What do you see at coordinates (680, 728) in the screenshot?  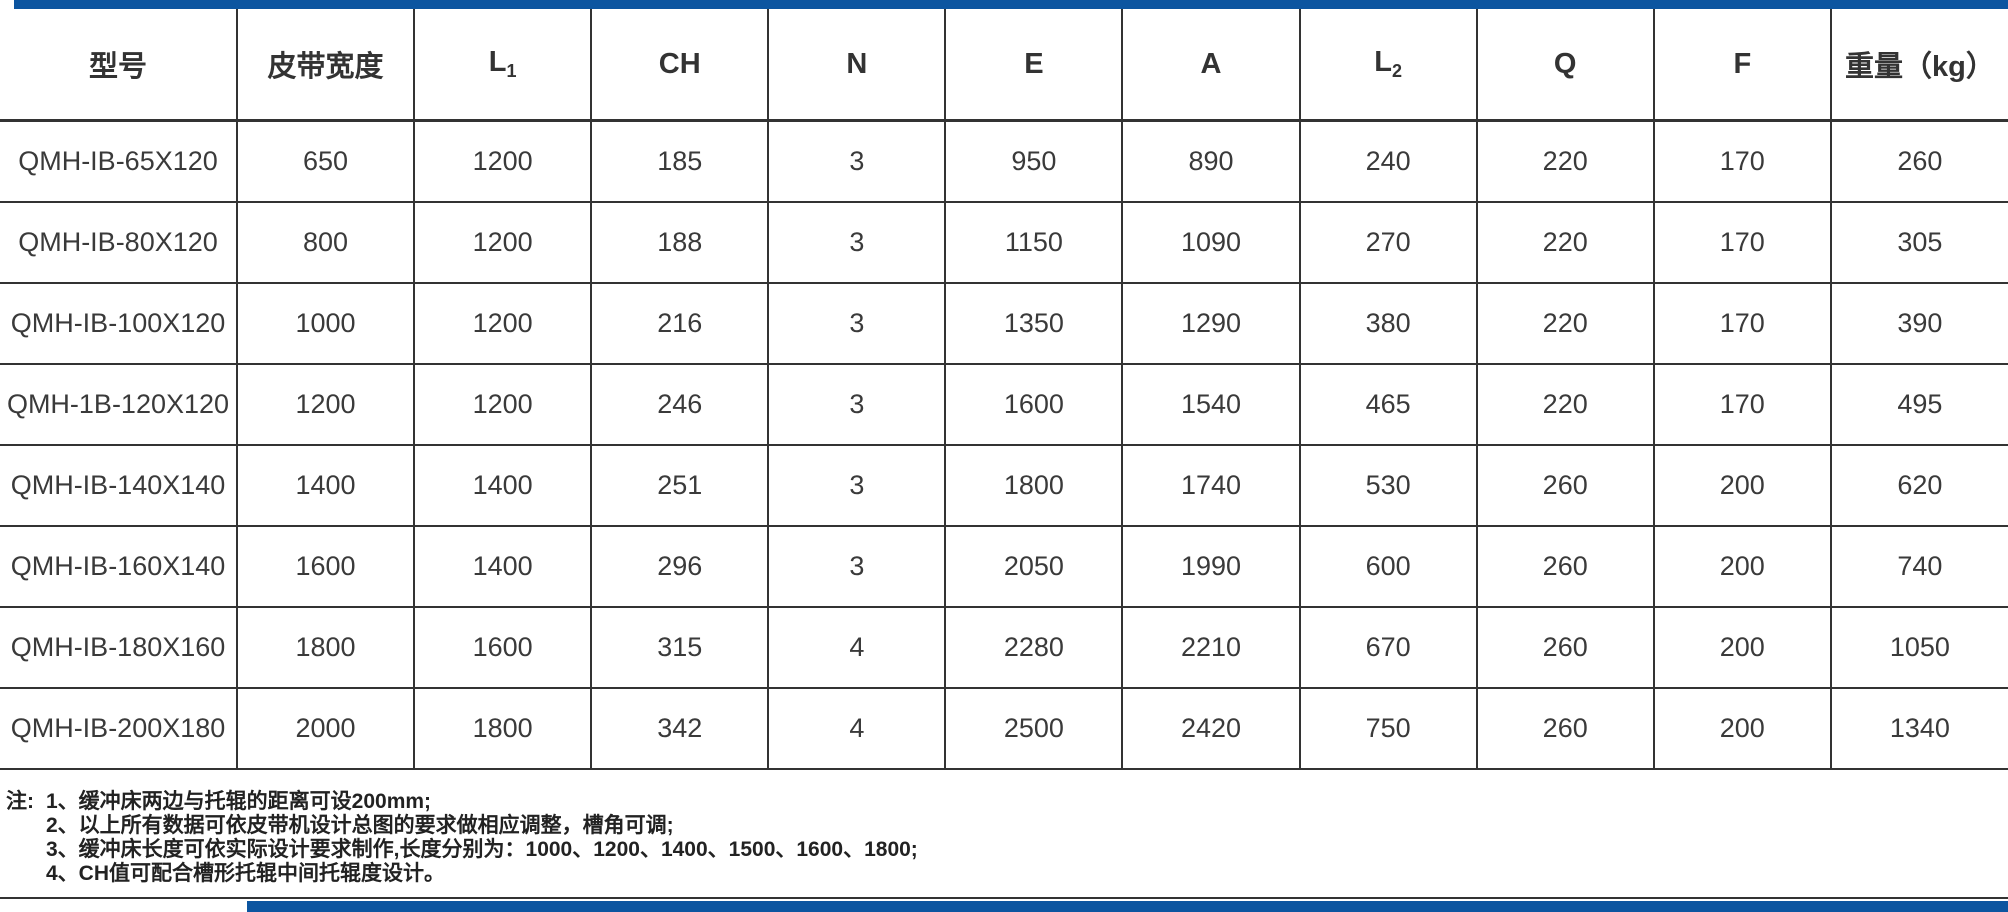 I see `table-cell: 342` at bounding box center [680, 728].